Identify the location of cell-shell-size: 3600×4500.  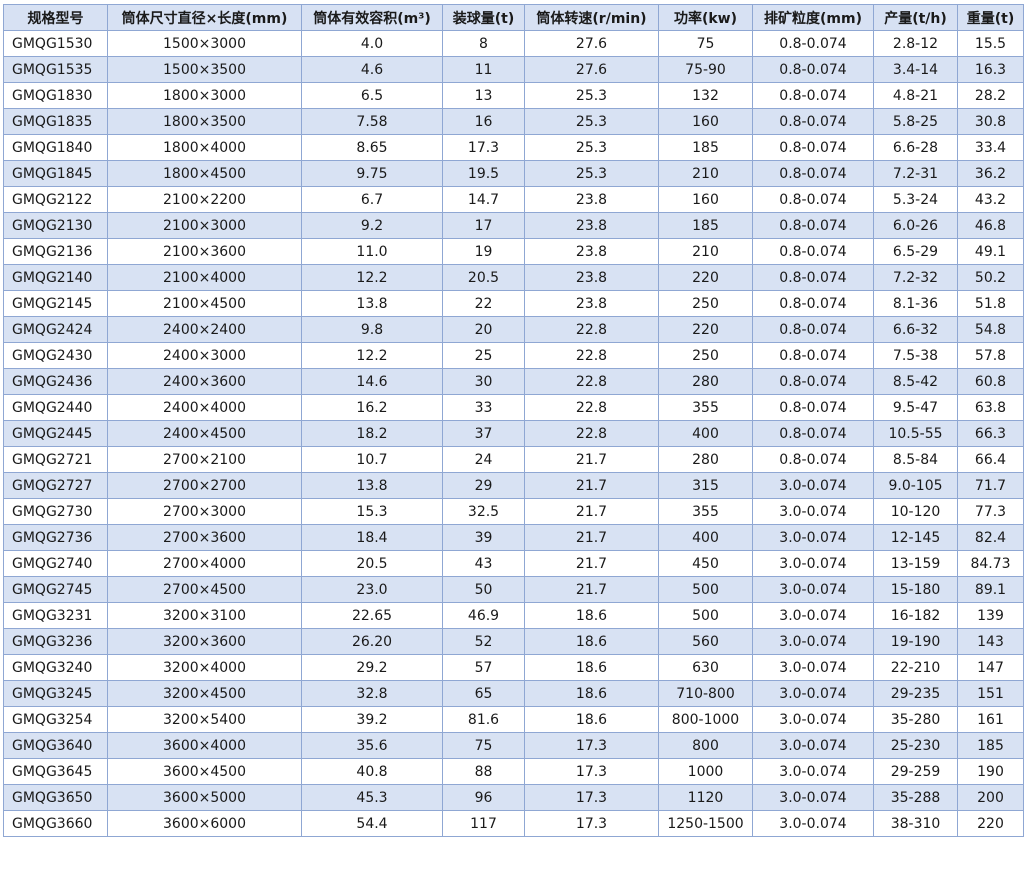
(204, 771).